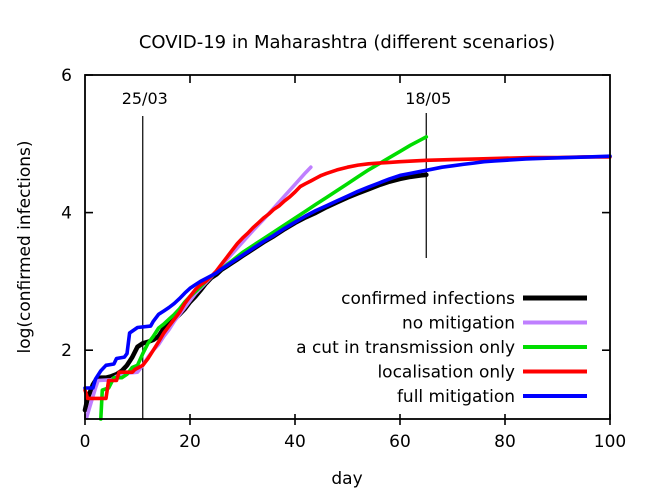  Describe the element at coordinates (295, 442) in the screenshot. I see `x-tick-label: 40` at that location.